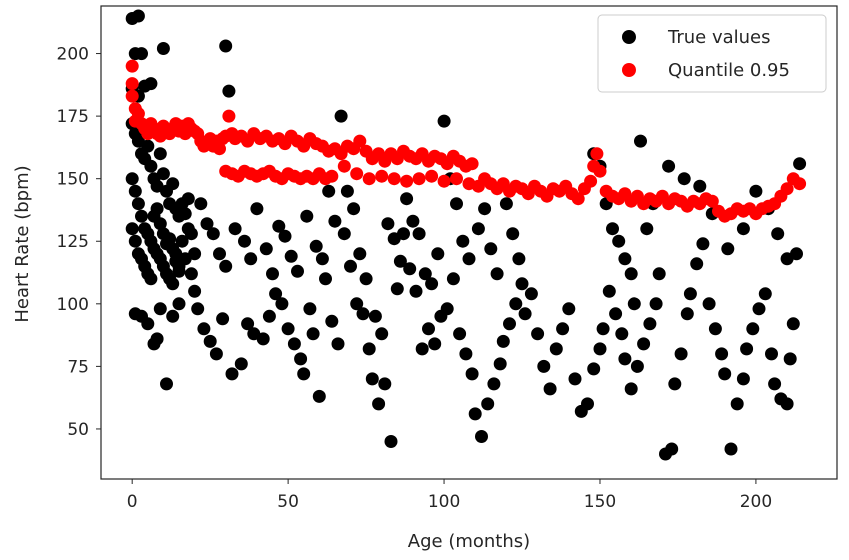 The height and width of the screenshot is (560, 849). Describe the element at coordinates (73, 55) in the screenshot. I see `y-tick-label: 200` at that location.